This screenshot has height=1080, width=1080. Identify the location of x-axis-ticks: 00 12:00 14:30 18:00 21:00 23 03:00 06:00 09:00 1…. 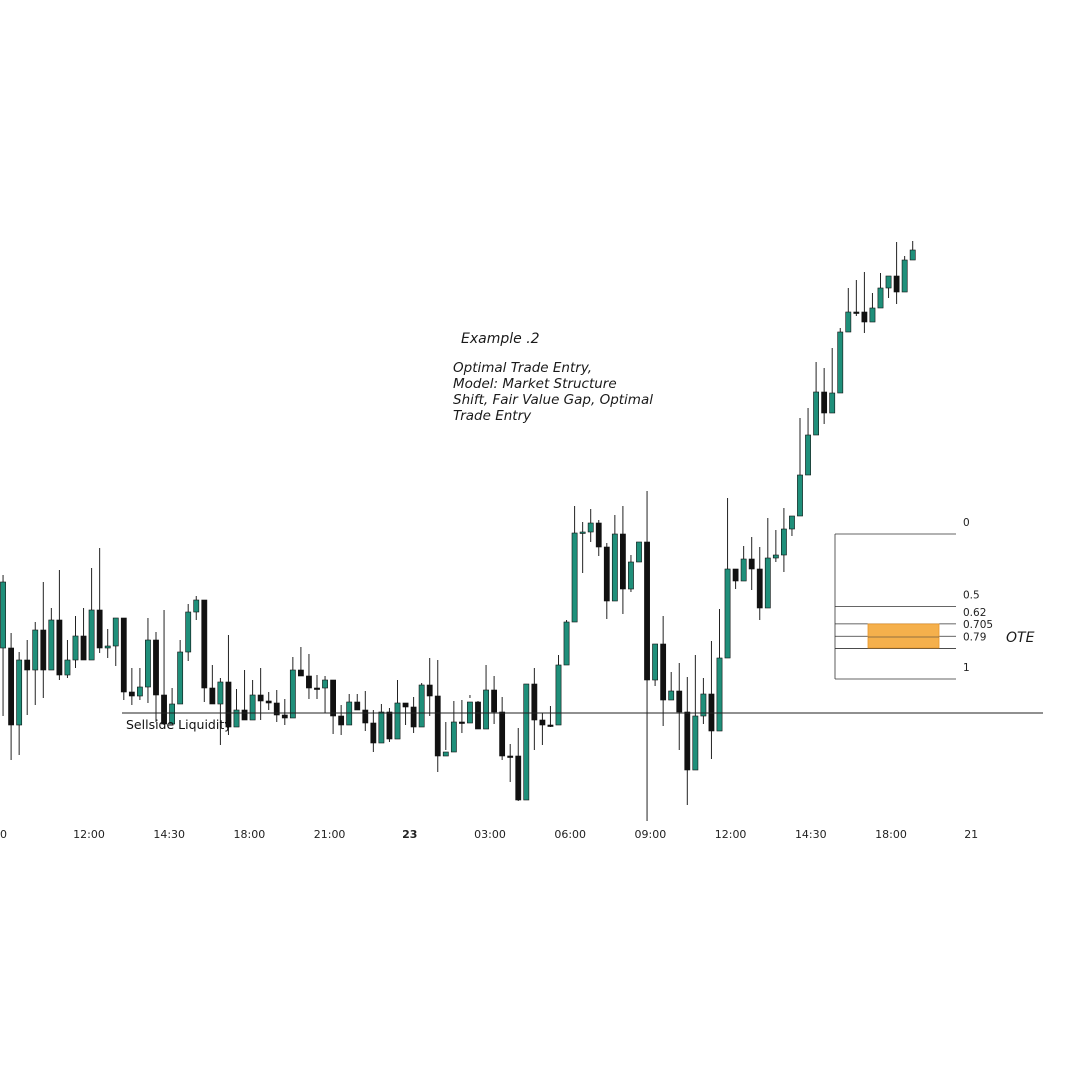
(489, 834).